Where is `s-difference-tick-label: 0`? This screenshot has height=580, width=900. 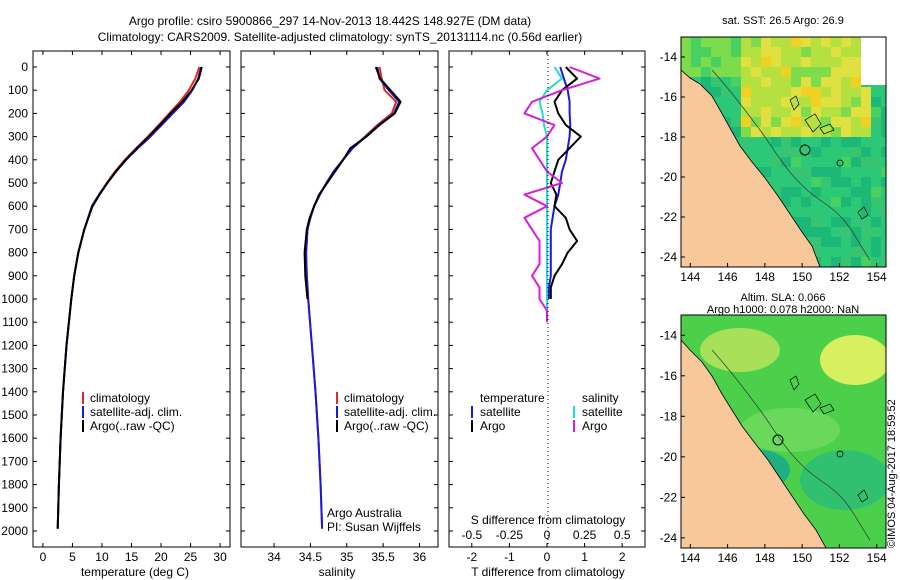 s-difference-tick-label: 0 is located at coordinates (547, 535).